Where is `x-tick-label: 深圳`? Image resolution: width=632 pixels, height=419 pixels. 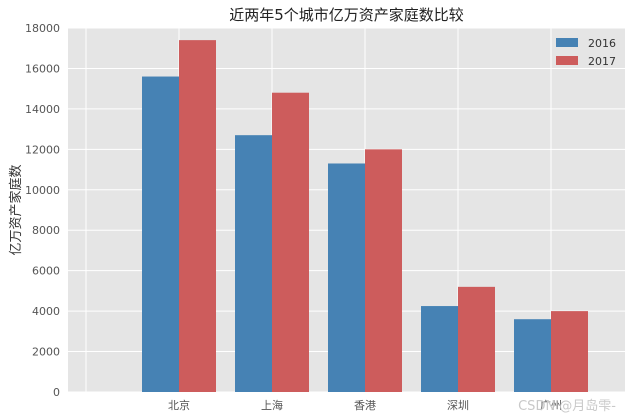 x-tick-label: 深圳 is located at coordinates (458, 405).